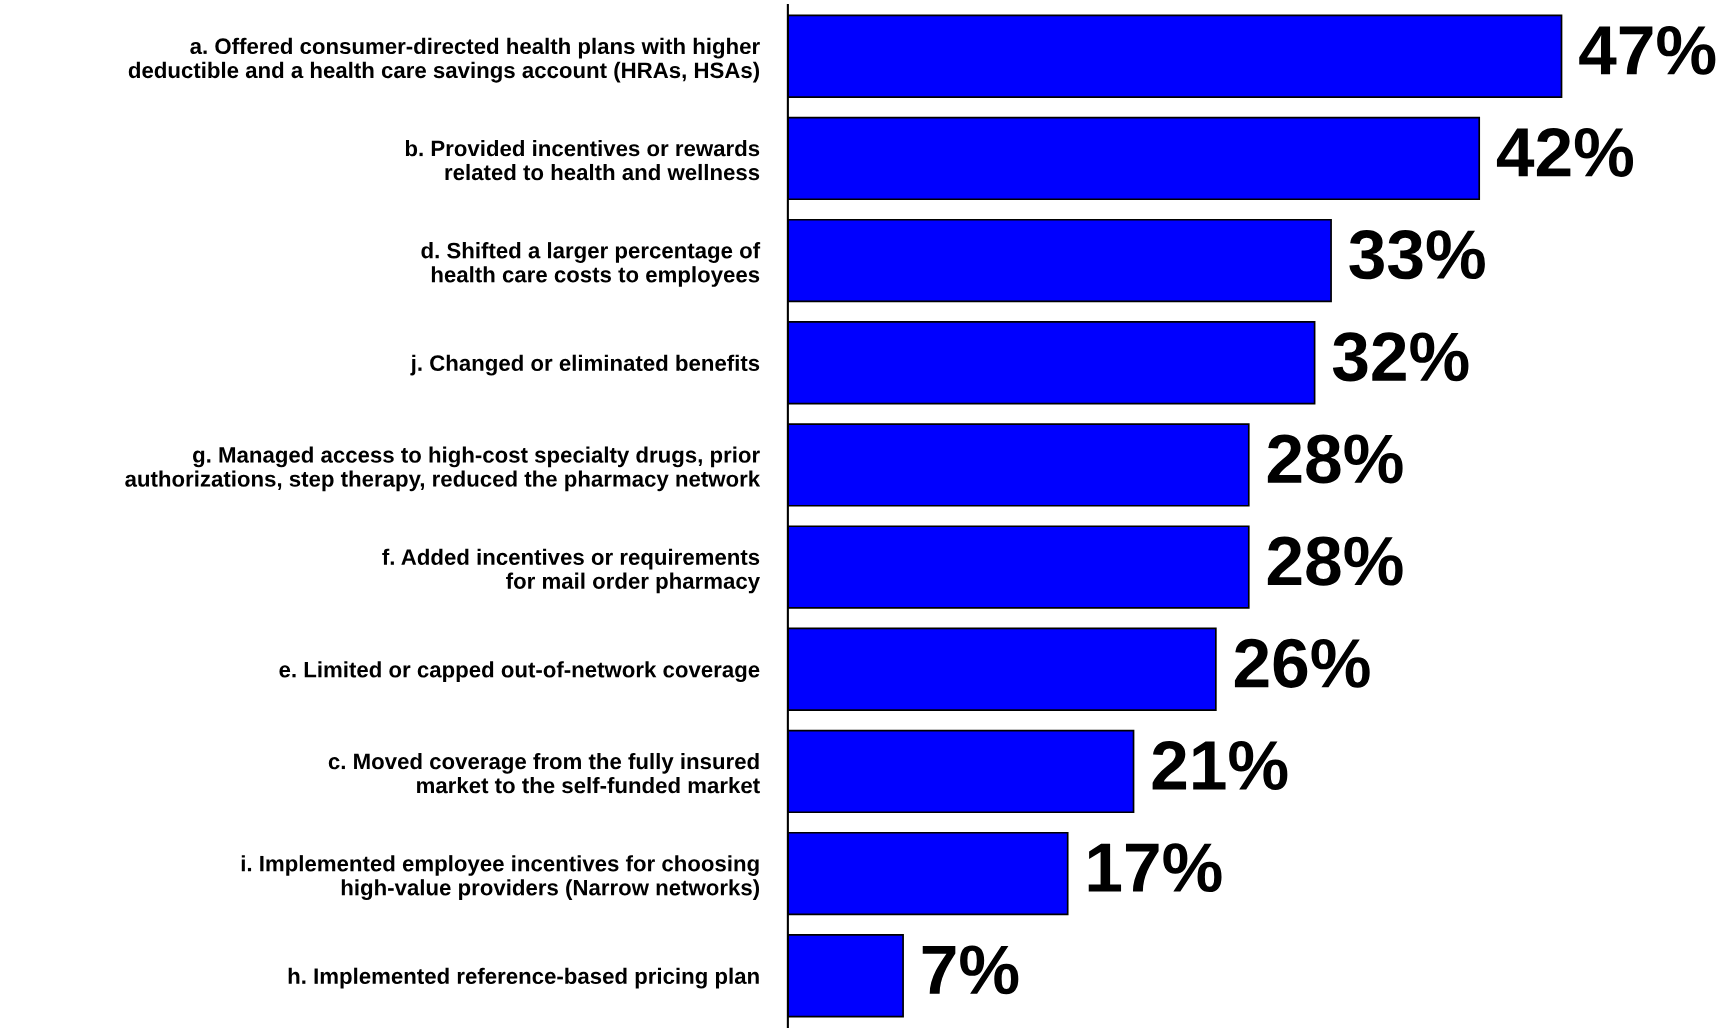  What do you see at coordinates (970, 970) in the screenshot?
I see `data-label: 7%` at bounding box center [970, 970].